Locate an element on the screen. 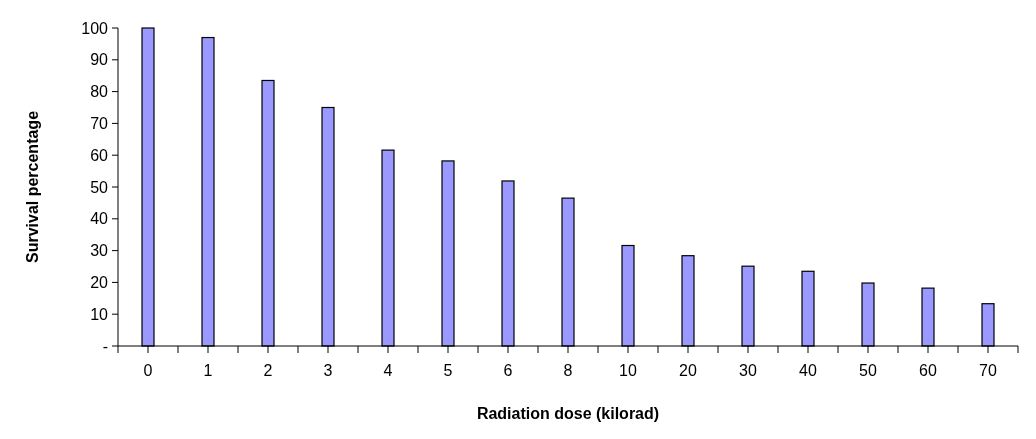  x-tick-label: 5 is located at coordinates (448, 370).